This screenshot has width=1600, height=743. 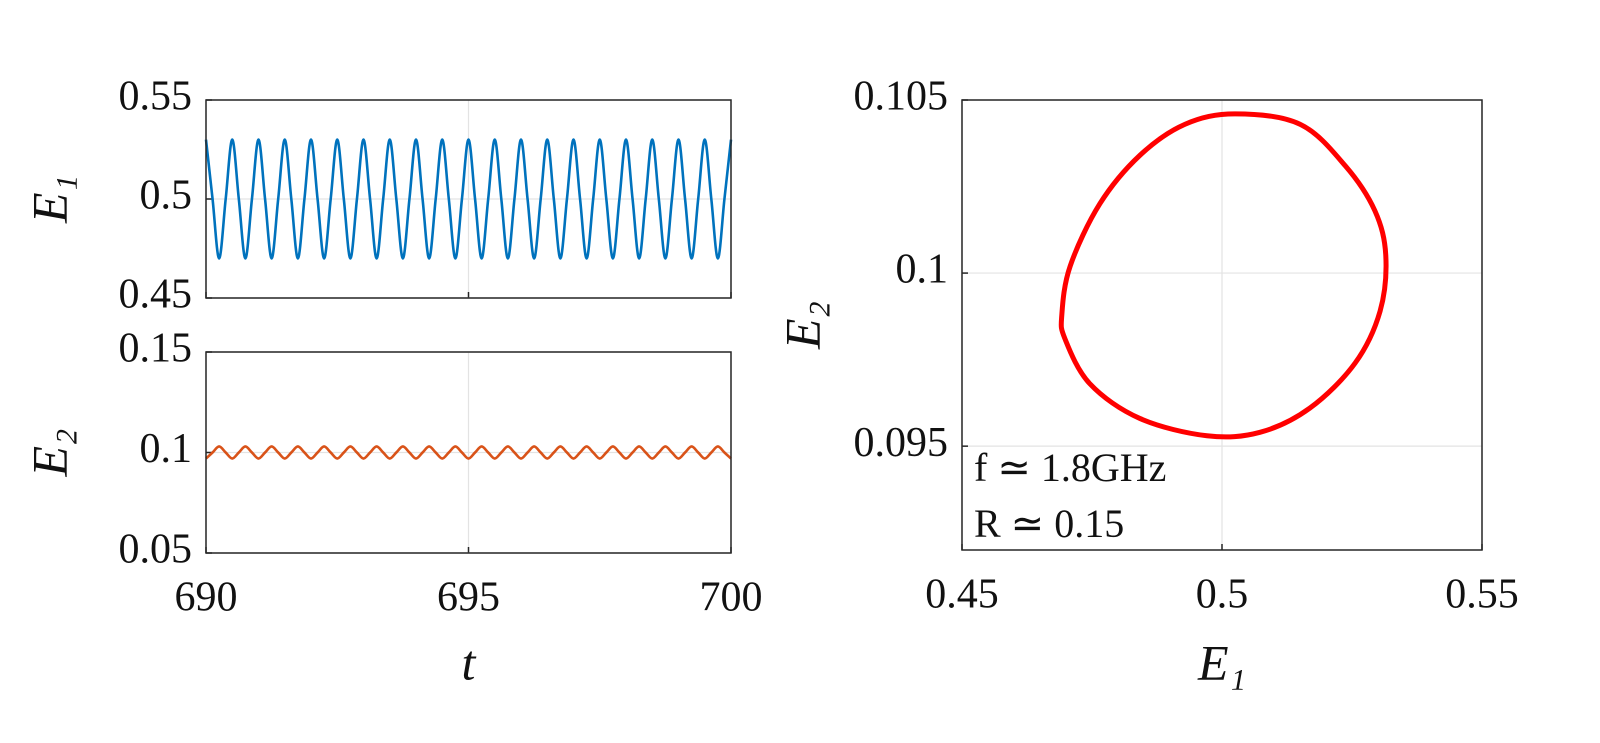 What do you see at coordinates (206, 598) in the screenshot?
I see `x-tick-label: 690` at bounding box center [206, 598].